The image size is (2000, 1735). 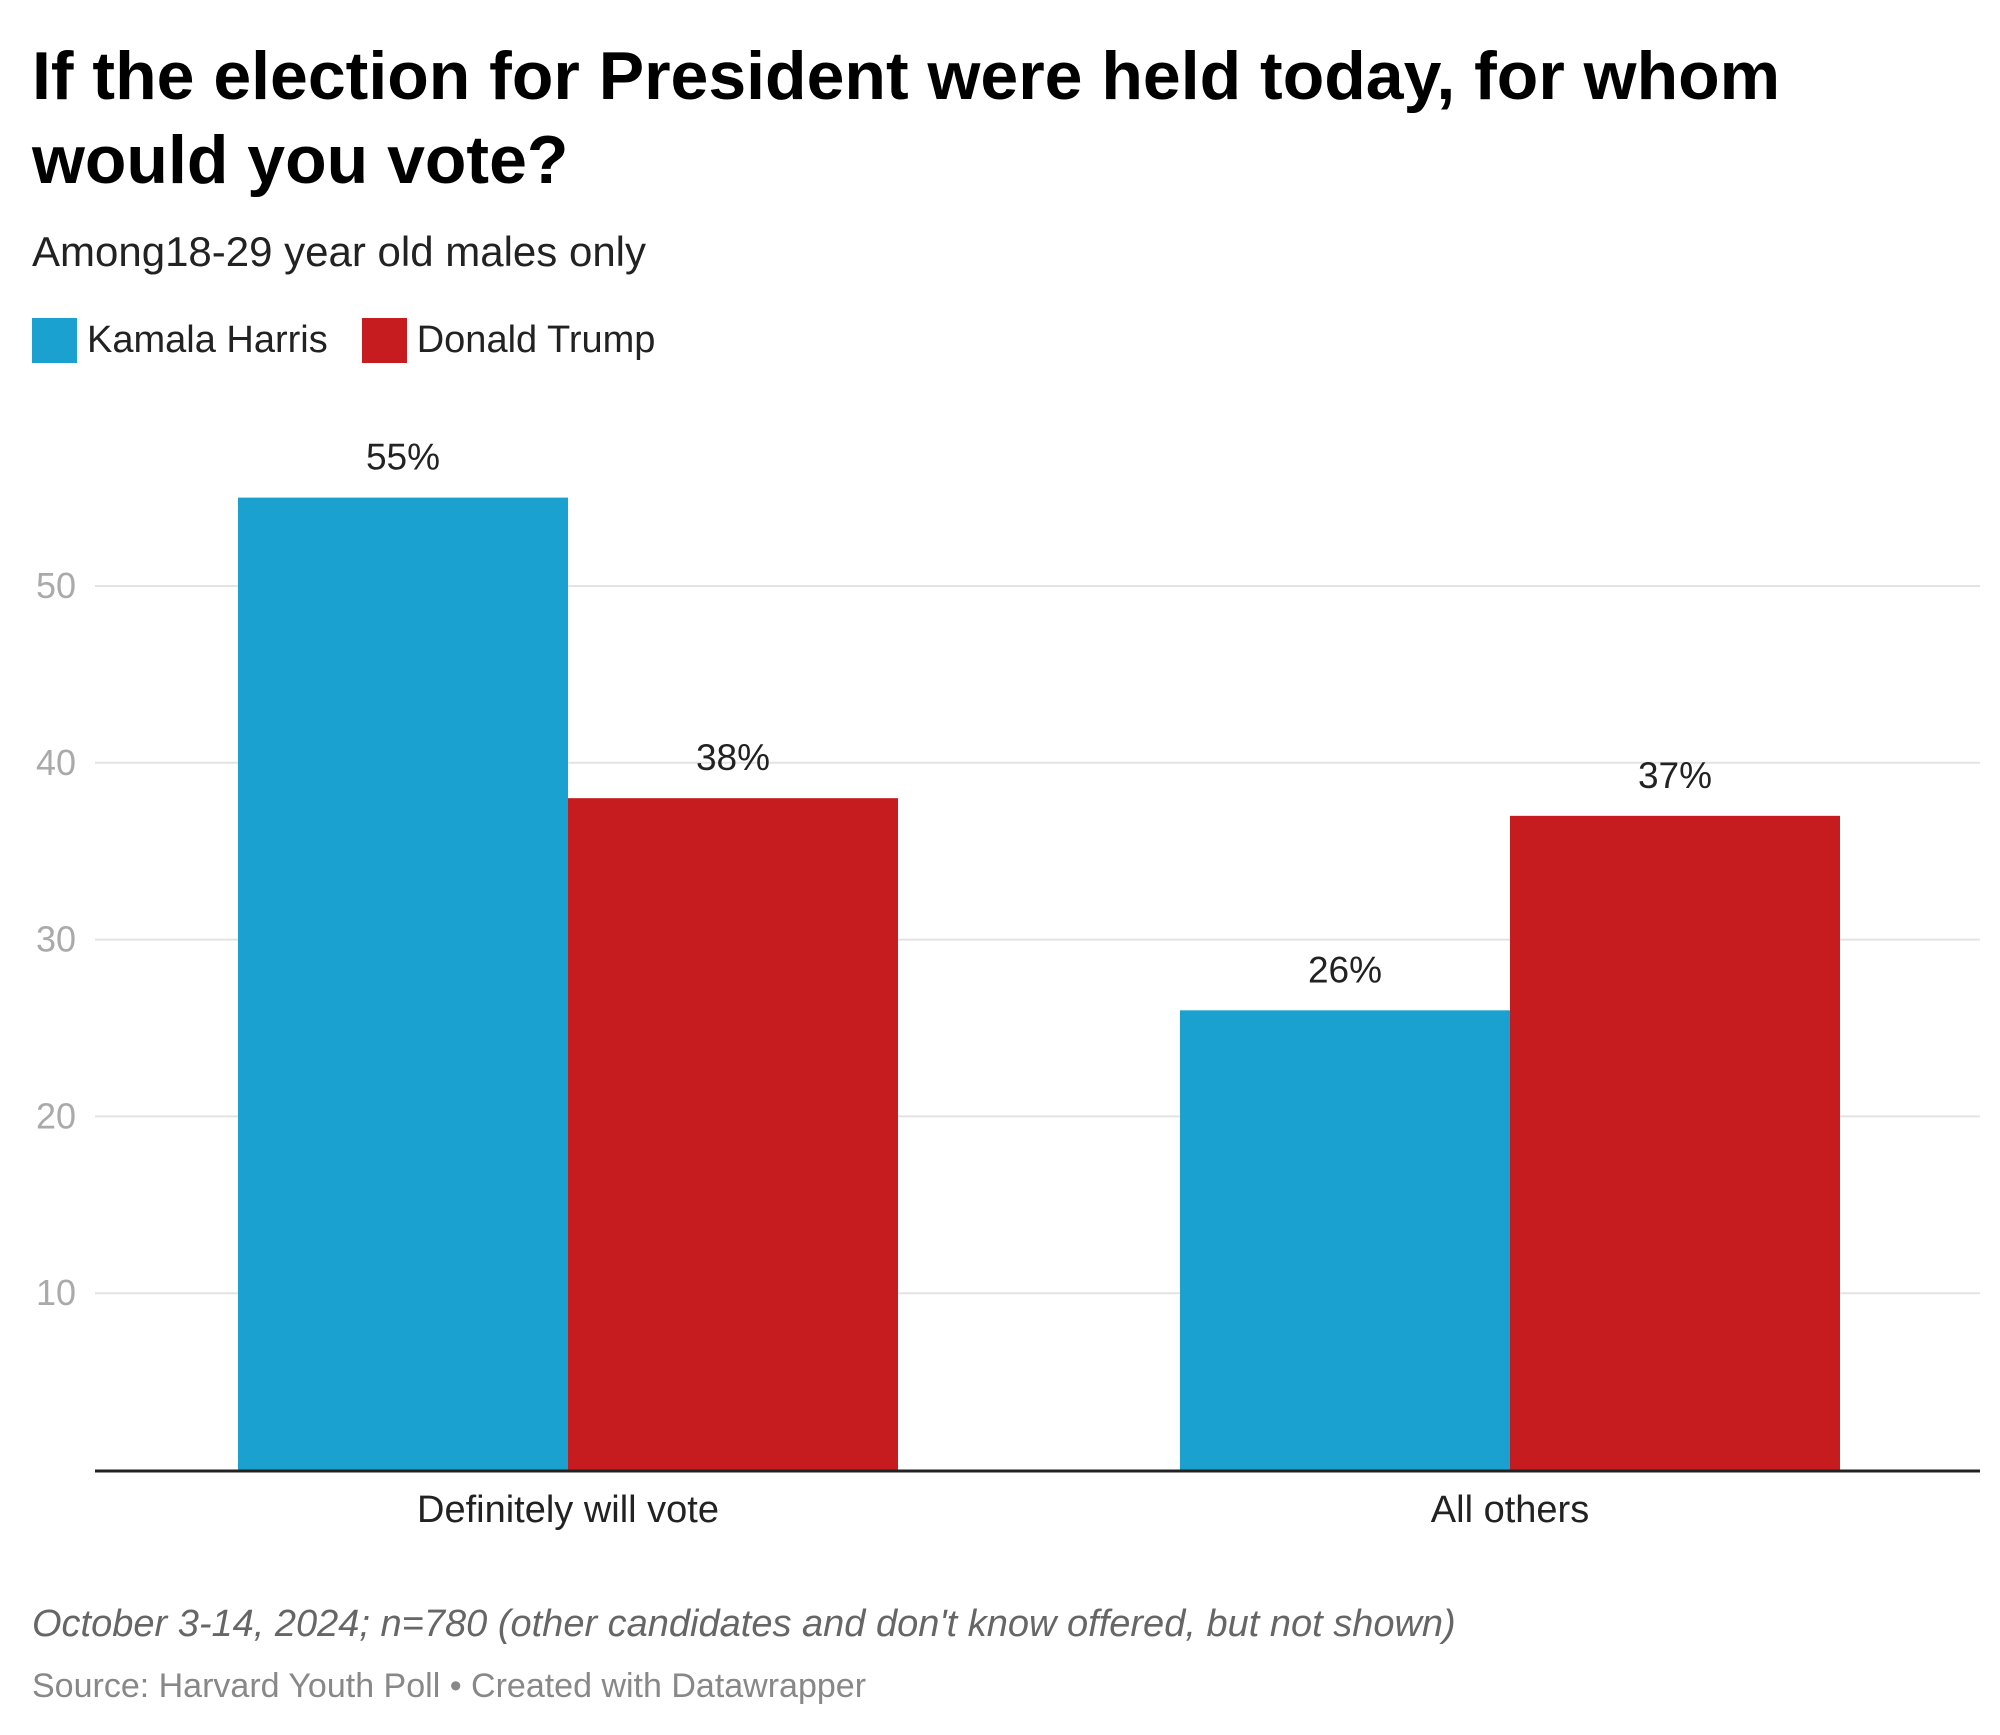 I want to click on bar-trump-all-others, so click(x=1675, y=1142).